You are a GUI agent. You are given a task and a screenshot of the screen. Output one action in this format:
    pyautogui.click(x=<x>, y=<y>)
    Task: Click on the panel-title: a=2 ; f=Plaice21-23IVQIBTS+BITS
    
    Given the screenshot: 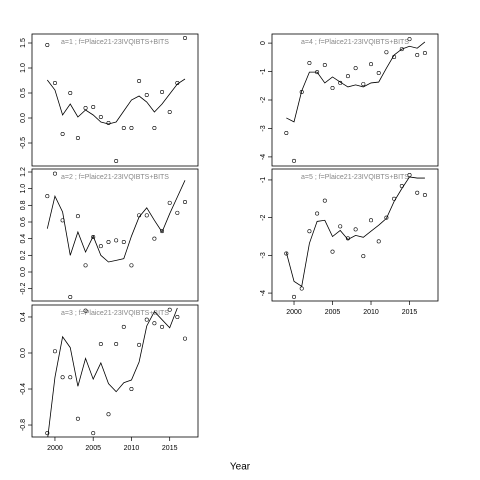 What is the action you would take?
    pyautogui.click(x=115, y=177)
    